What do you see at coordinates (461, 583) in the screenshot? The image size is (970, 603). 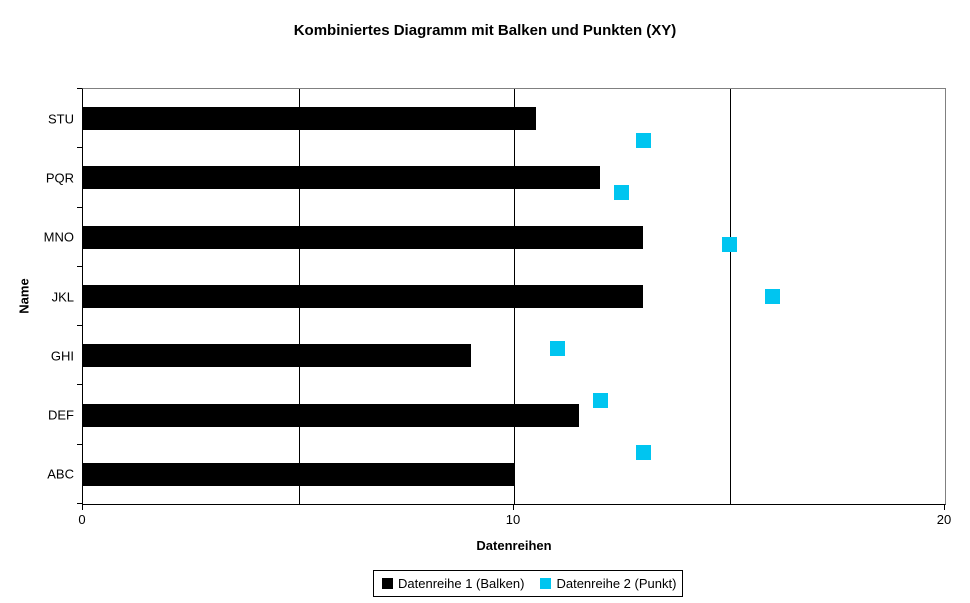 I see `legend-label-1: Datenreihe 1 (Balken)` at bounding box center [461, 583].